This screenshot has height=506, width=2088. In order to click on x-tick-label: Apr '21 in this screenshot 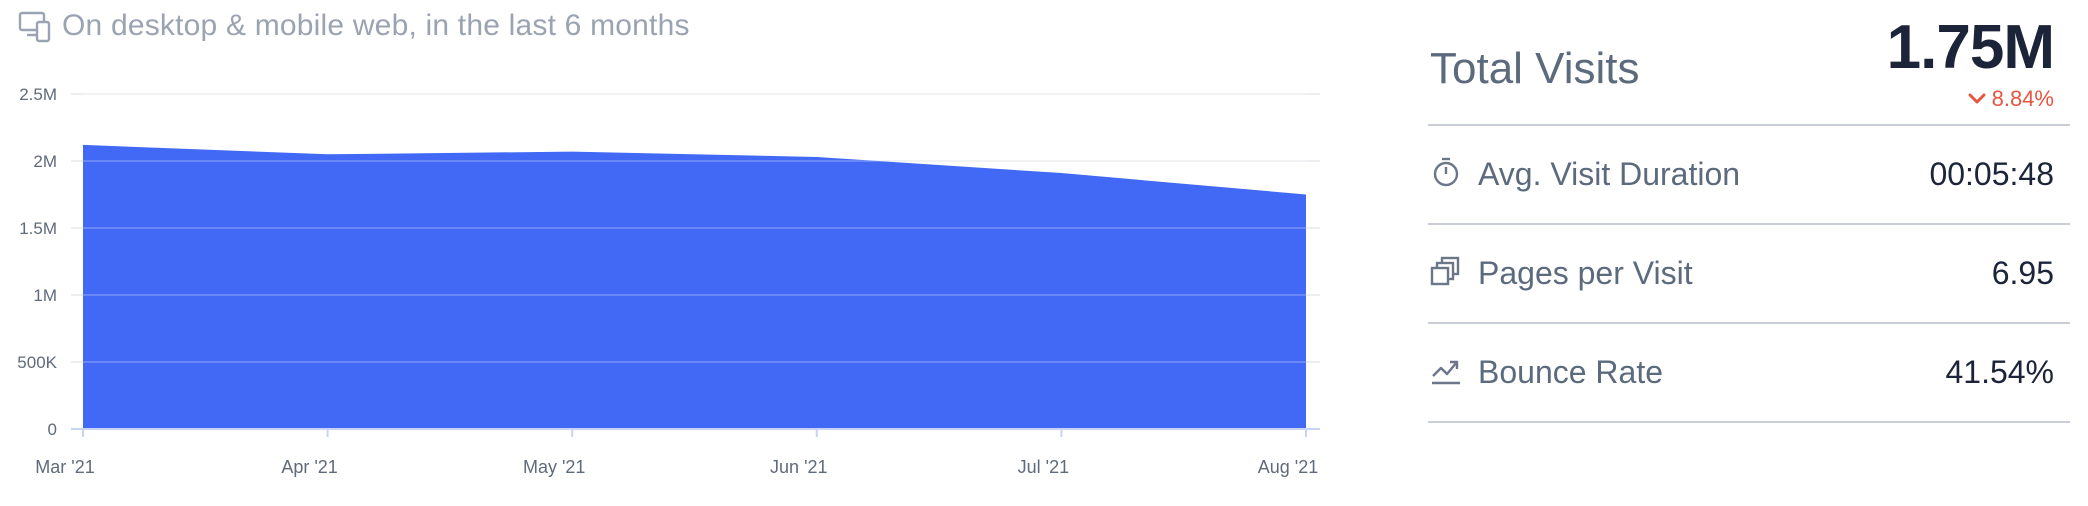, I will do `click(309, 467)`.